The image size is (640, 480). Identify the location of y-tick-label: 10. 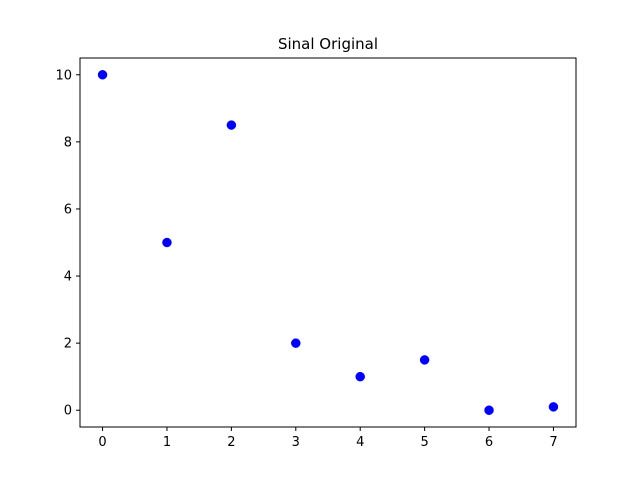
(63, 75).